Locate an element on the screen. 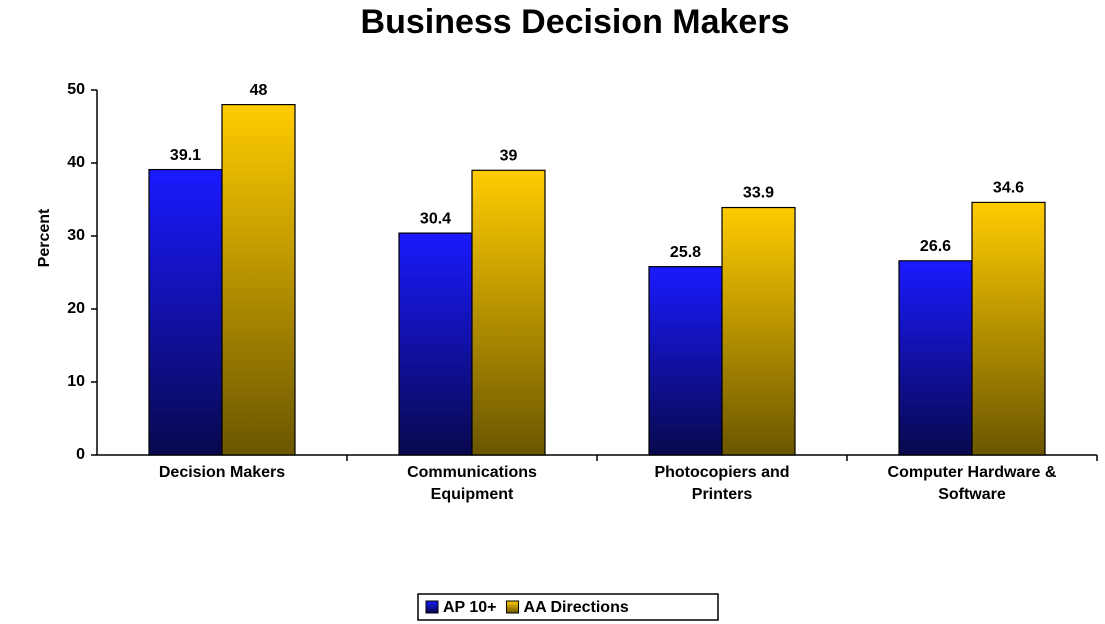 Image resolution: width=1105 pixels, height=624 pixels. data-label: 39 is located at coordinates (509, 156).